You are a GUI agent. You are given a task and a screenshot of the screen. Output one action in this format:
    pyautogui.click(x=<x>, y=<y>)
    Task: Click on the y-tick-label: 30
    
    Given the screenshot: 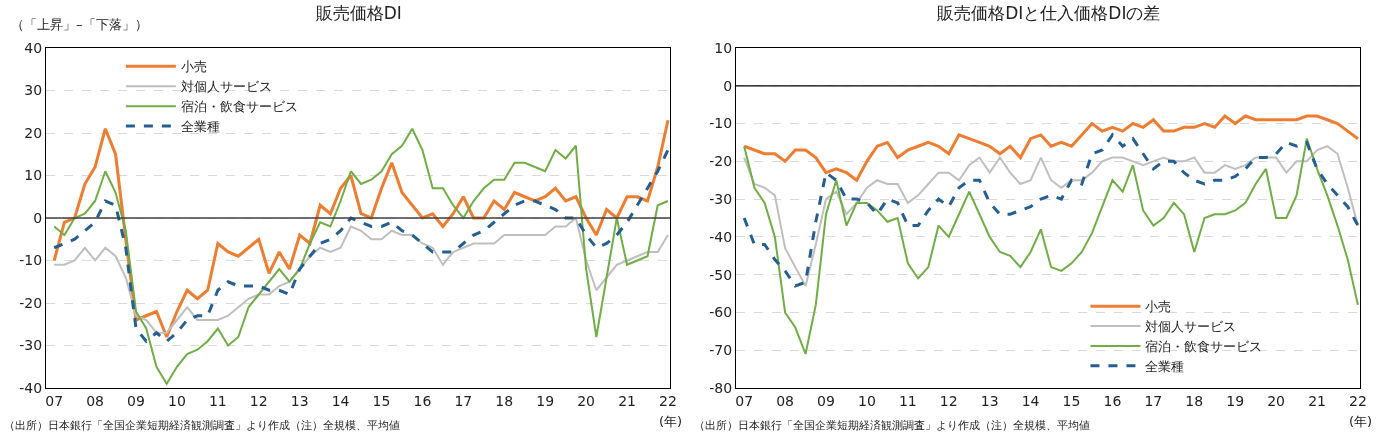 What is the action you would take?
    pyautogui.click(x=33, y=90)
    